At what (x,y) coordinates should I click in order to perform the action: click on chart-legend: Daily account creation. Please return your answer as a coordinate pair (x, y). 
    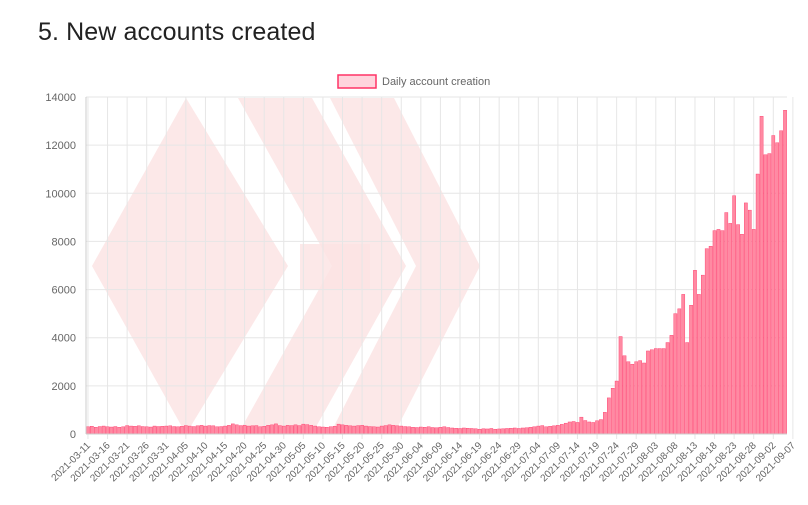
    Looking at the image, I should click on (413, 81).